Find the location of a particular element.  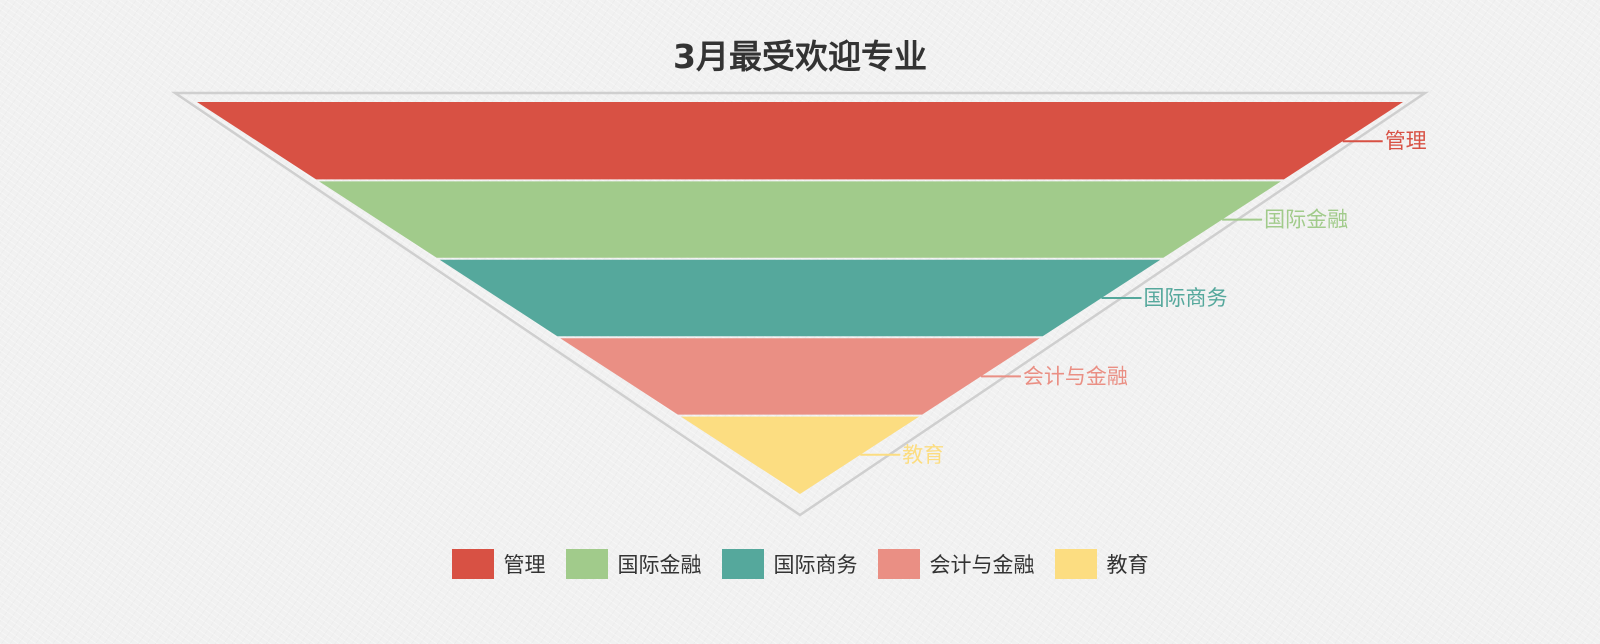

legend: 管理 国际金融 国际商务 会计与金融 教育 is located at coordinates (800, 564).